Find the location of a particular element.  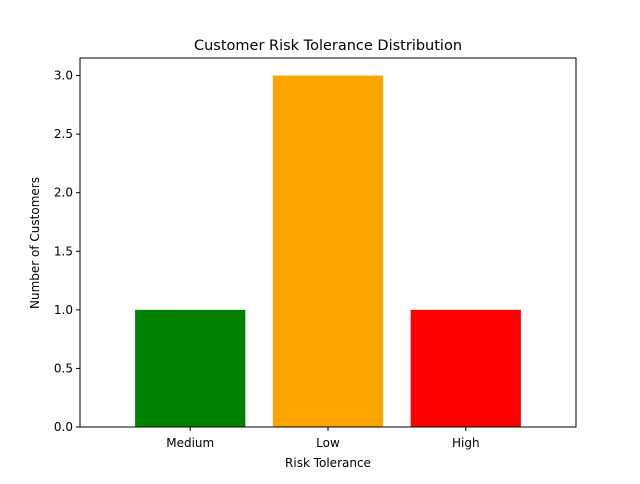

bar-high is located at coordinates (465, 368).